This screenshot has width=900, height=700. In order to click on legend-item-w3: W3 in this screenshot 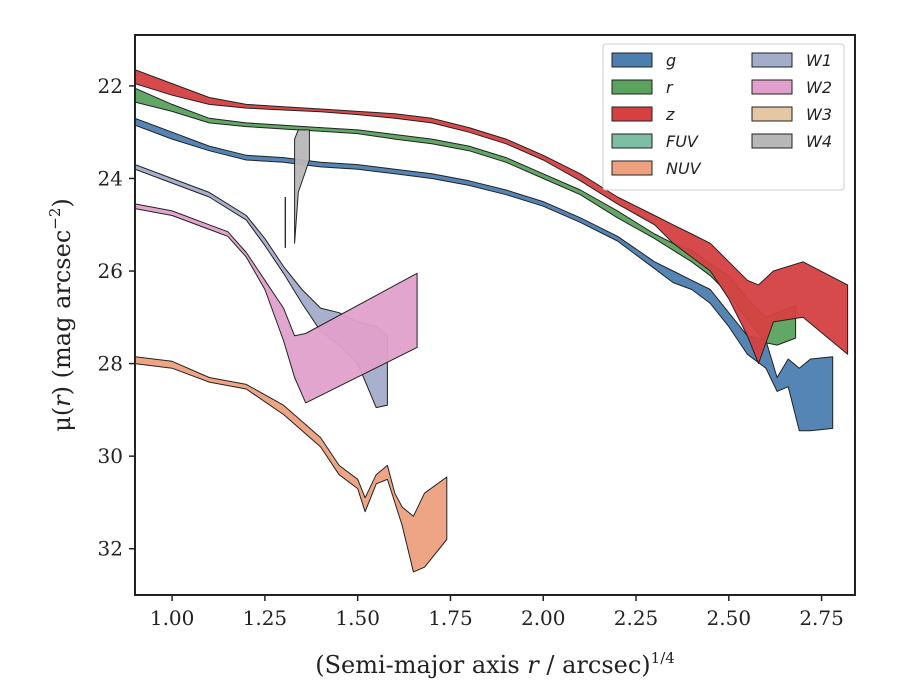, I will do `click(791, 114)`.